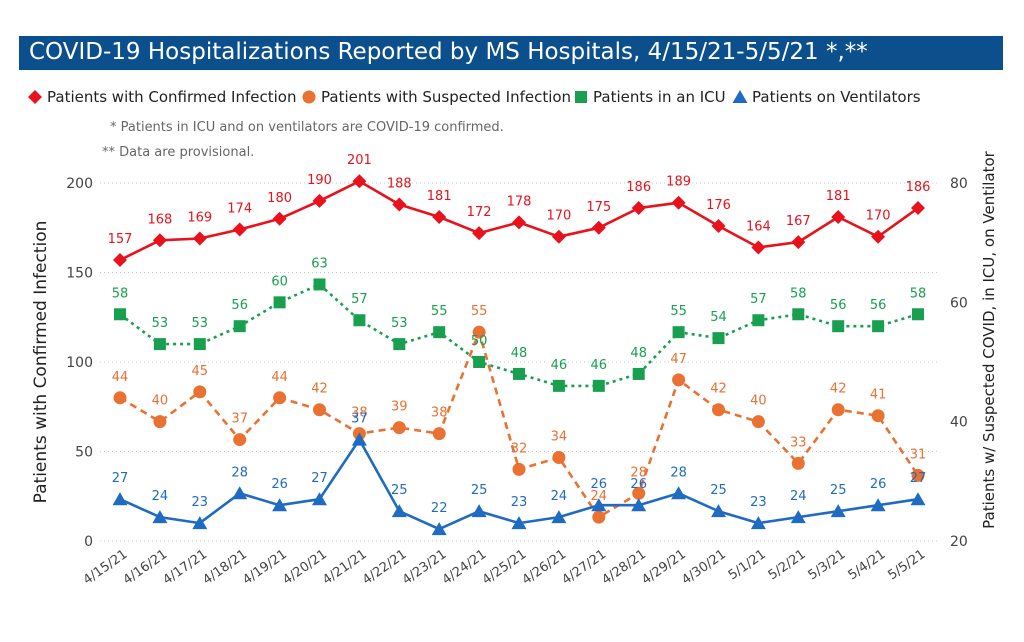 The width and height of the screenshot is (1024, 642). Describe the element at coordinates (519, 448) in the screenshot. I see `data-label: 32` at that location.